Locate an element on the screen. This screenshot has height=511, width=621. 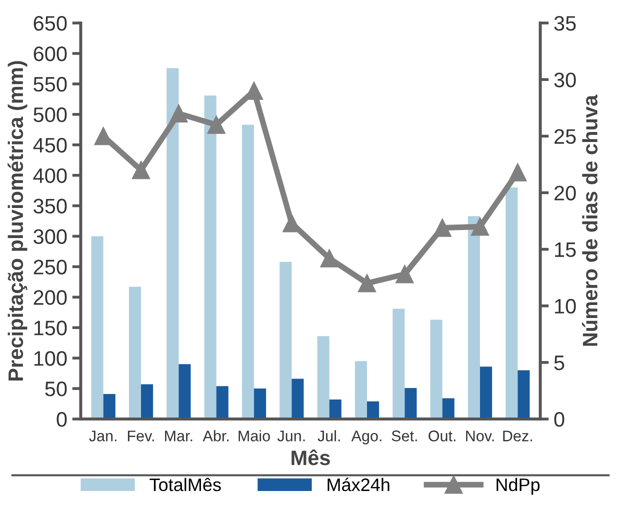
x-tick-label: Jul. is located at coordinates (329, 436).